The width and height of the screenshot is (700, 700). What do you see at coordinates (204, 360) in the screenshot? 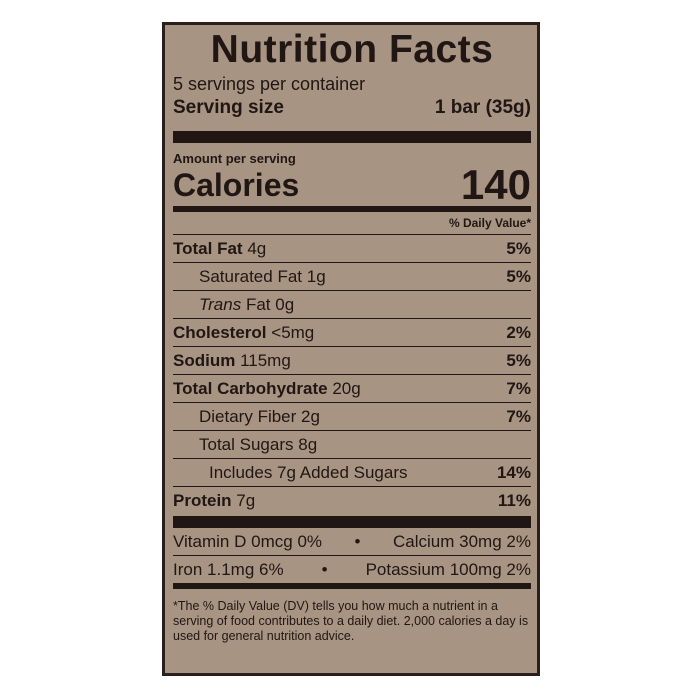
I see `nutrient-name: Sodium` at bounding box center [204, 360].